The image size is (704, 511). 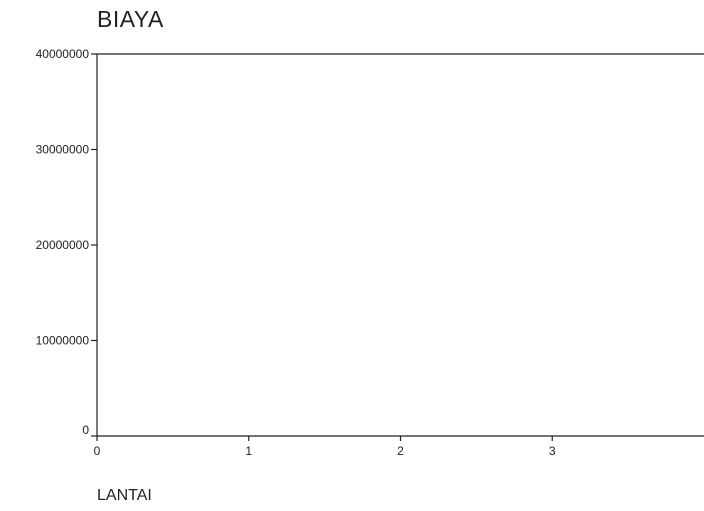 I want to click on y-tick-label: 10000000, so click(x=63, y=341).